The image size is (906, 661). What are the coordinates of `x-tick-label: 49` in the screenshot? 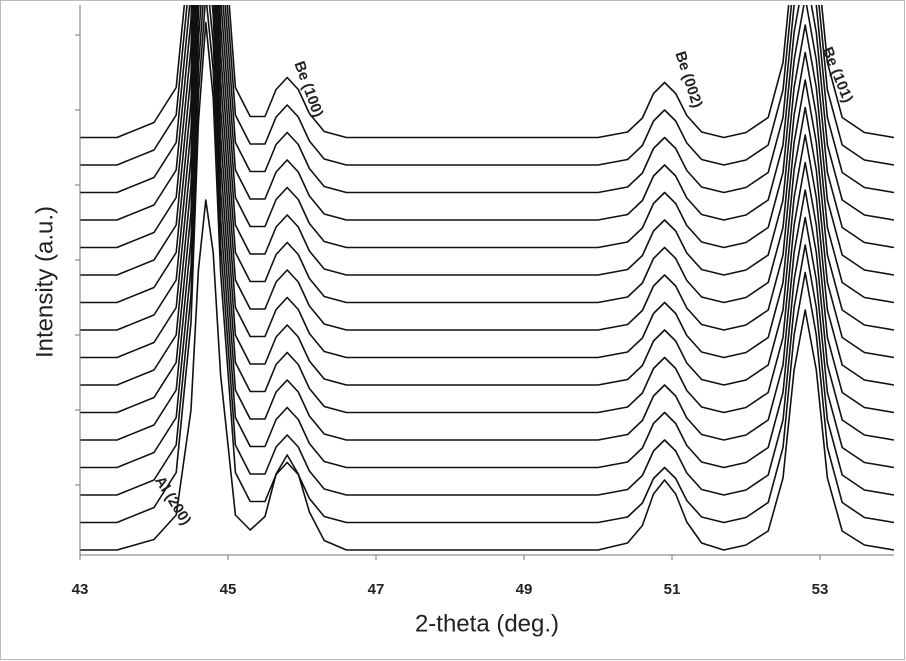 It's located at (524, 589).